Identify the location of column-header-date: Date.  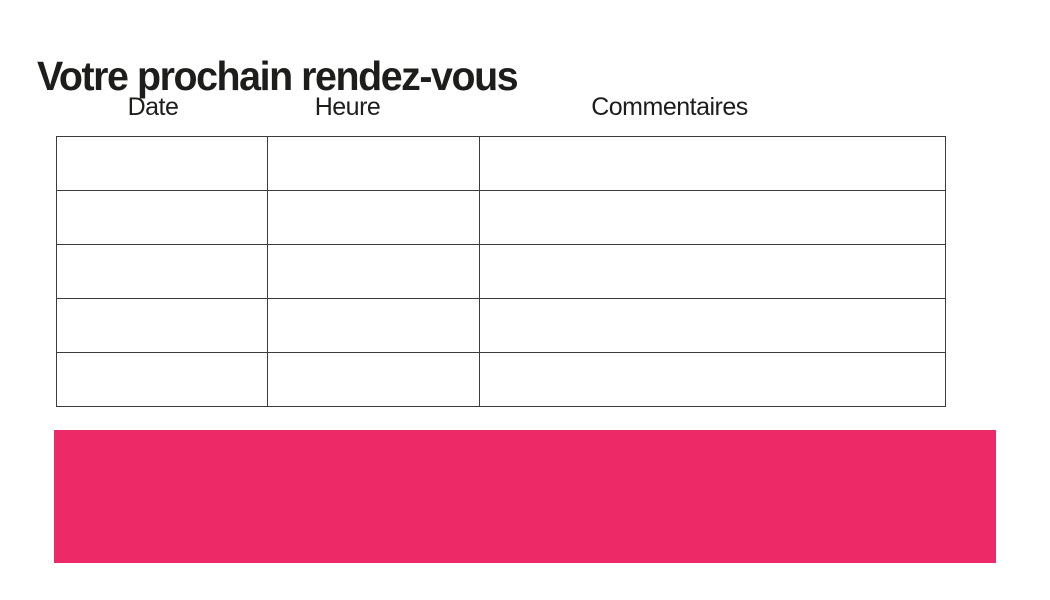
(153, 107).